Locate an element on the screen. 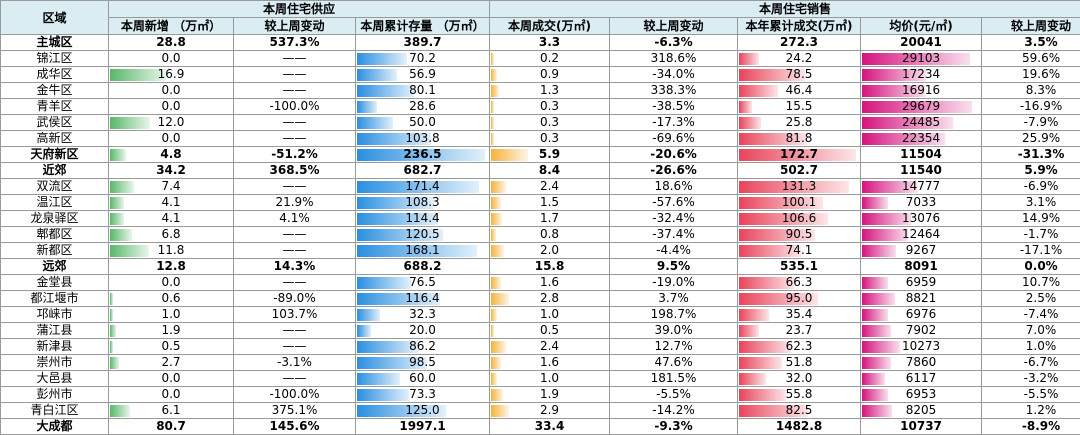 The width and height of the screenshot is (1080, 435). new-supply-cell-value: 11.8 is located at coordinates (171, 250).